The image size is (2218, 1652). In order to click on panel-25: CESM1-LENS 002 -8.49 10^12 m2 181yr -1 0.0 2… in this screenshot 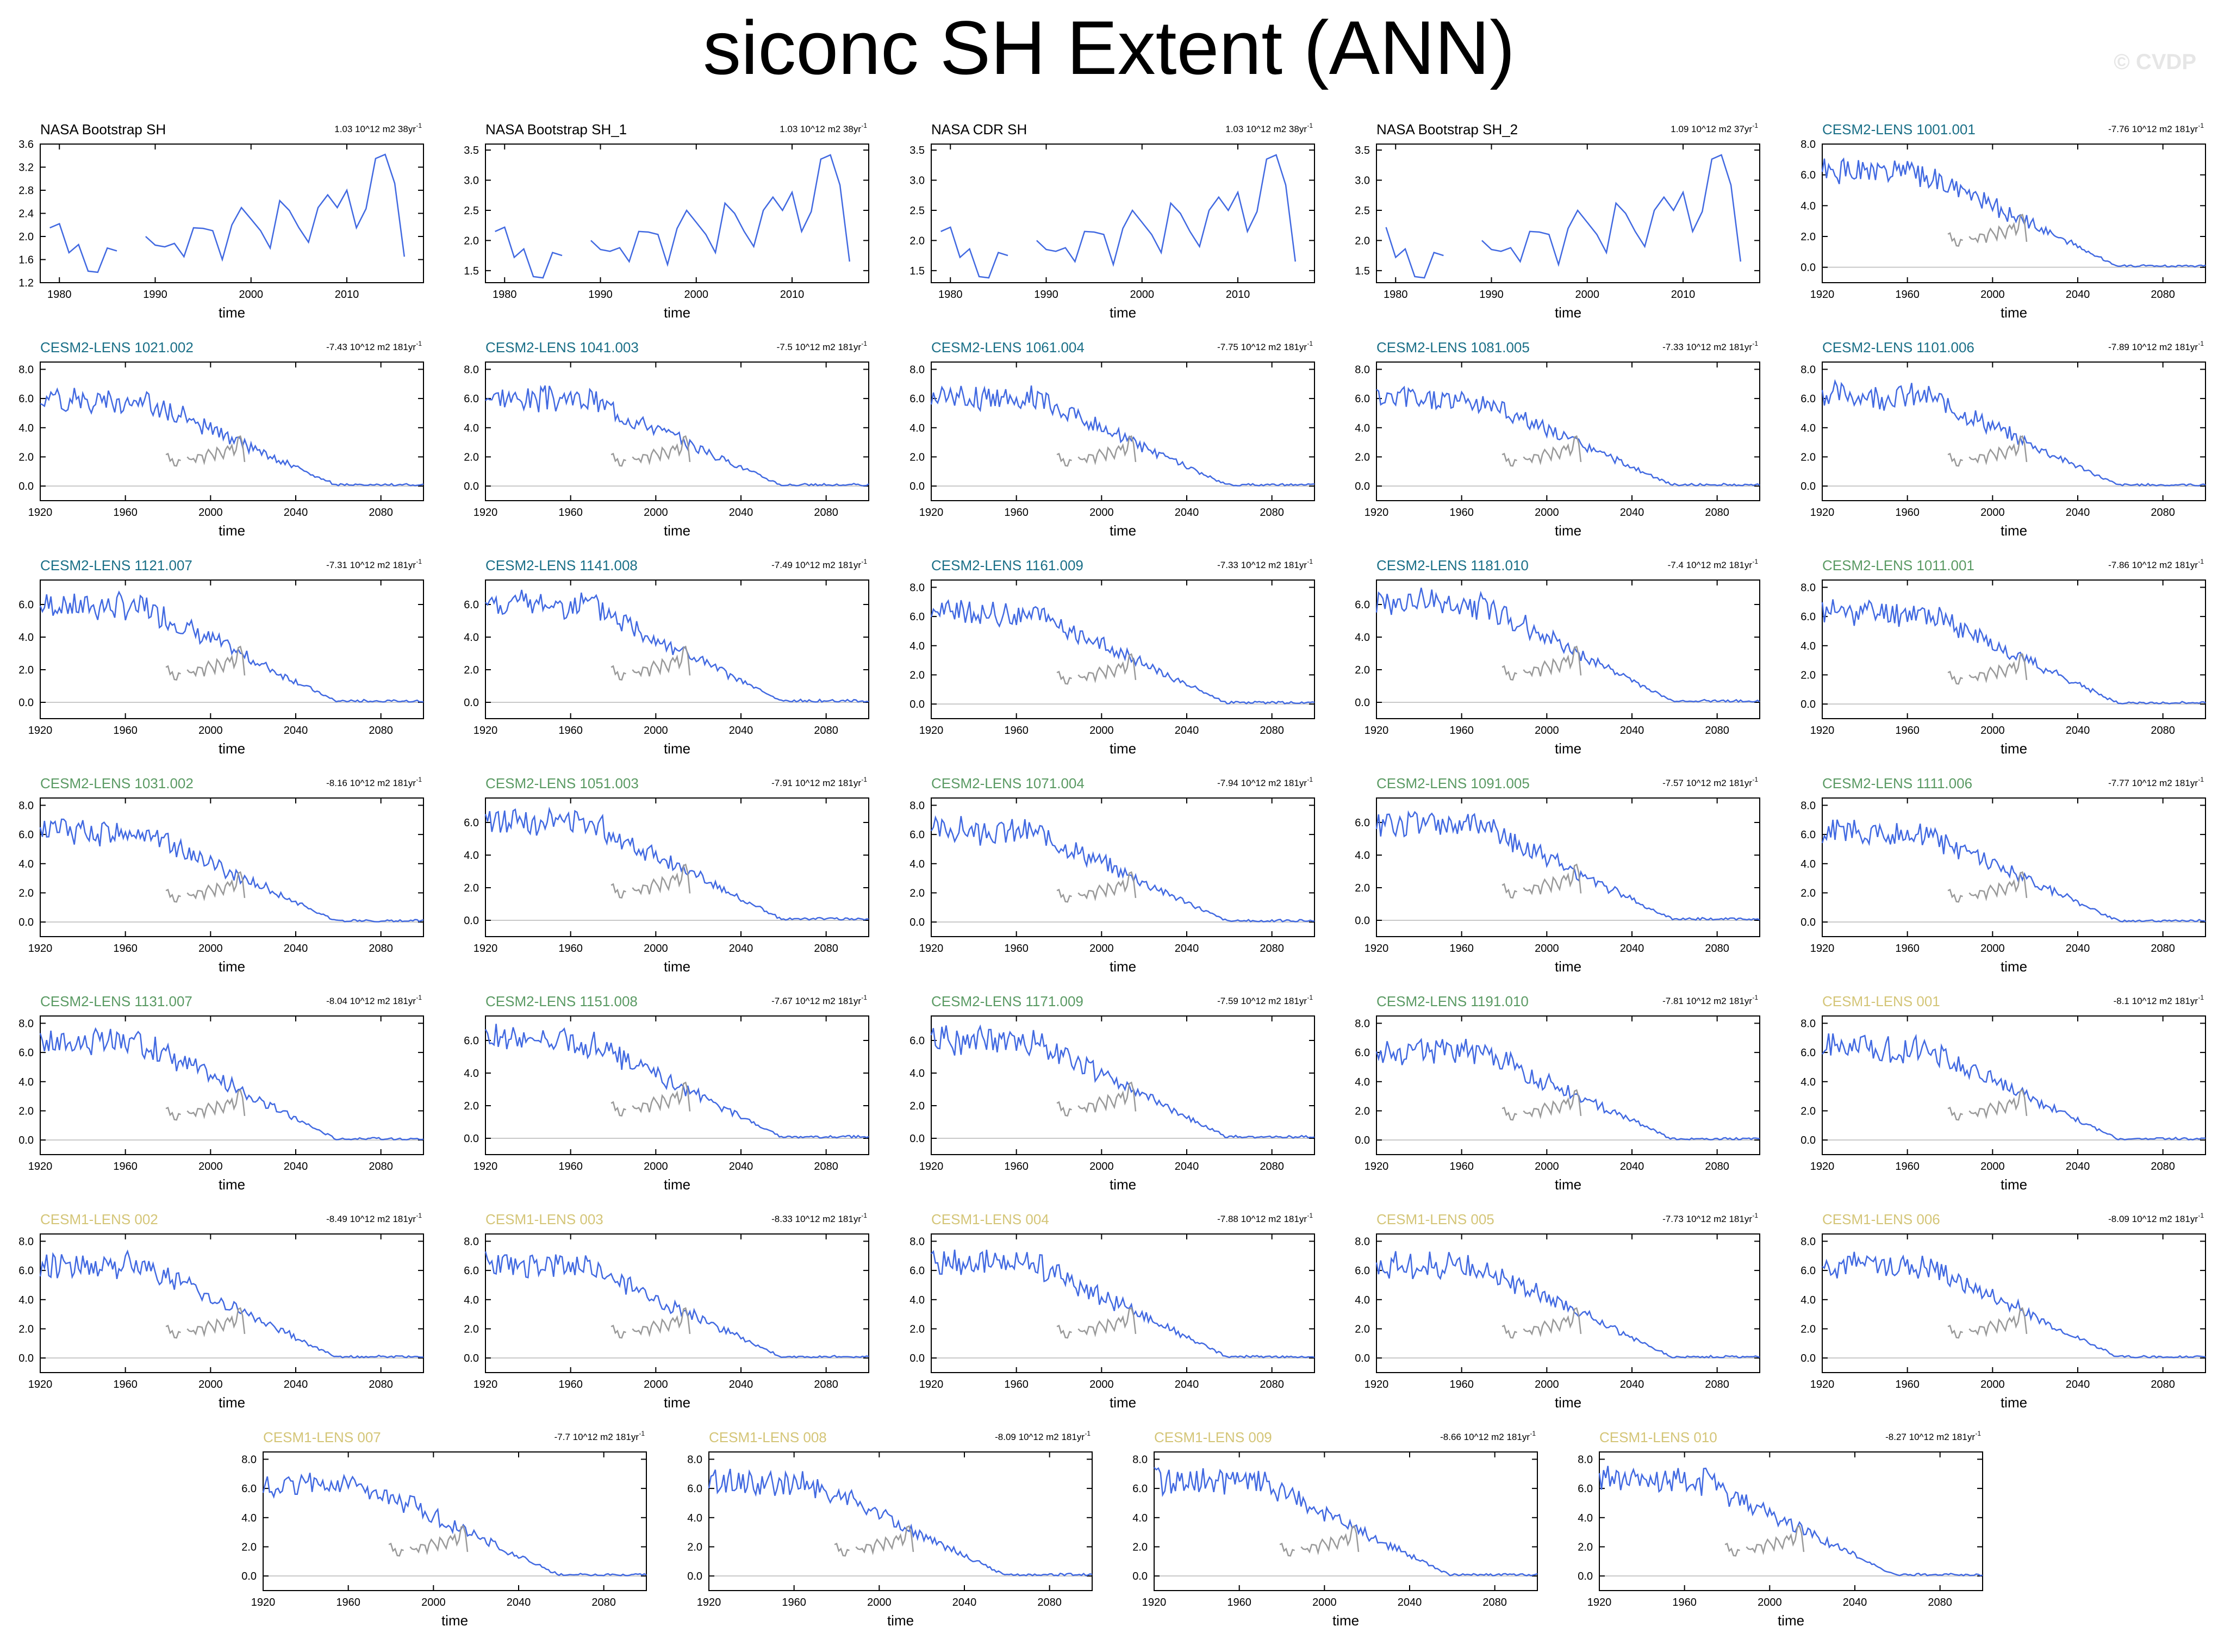, I will do `click(221, 1311)`.